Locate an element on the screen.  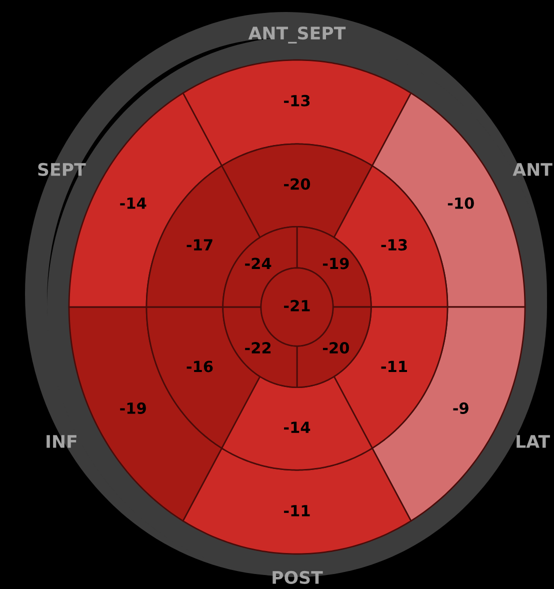
category-label: ANT_SEPT is located at coordinates (297, 35).